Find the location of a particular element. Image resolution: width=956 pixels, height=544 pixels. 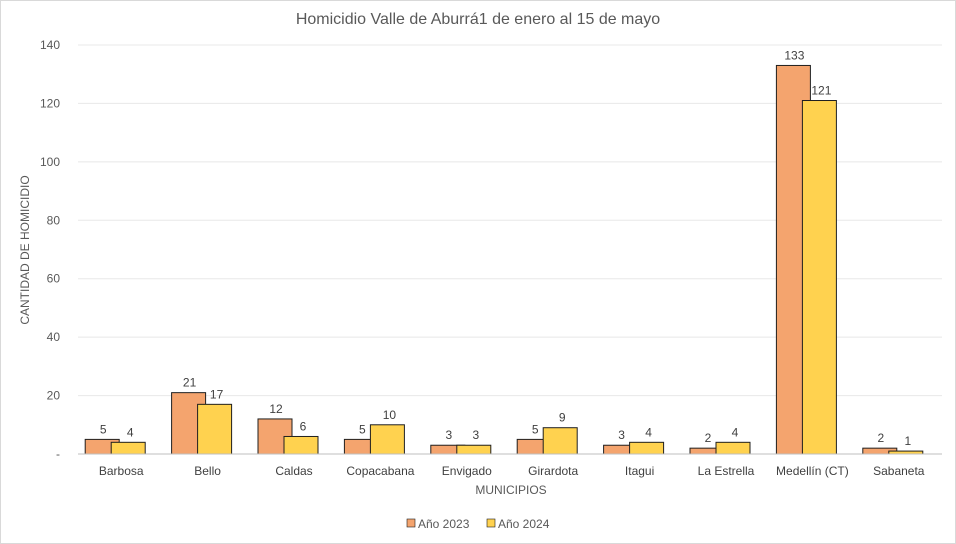

y-tick-label: - is located at coordinates (58, 454).